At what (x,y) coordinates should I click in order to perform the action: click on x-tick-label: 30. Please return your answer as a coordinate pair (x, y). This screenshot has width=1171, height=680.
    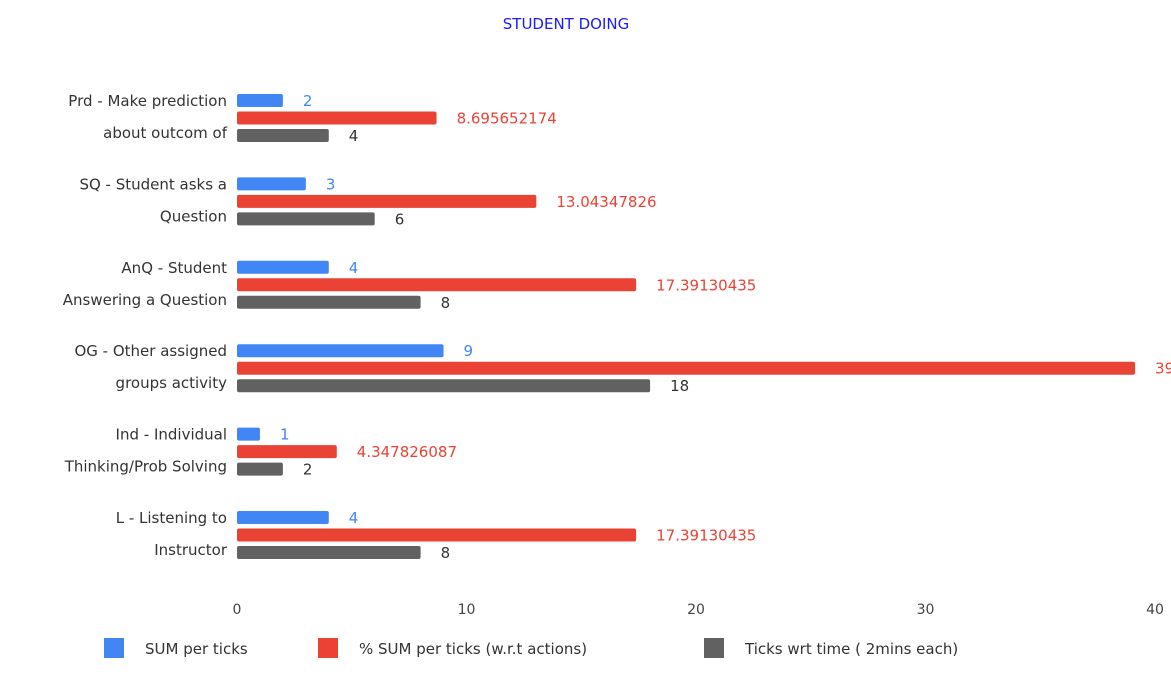
    Looking at the image, I should click on (926, 610).